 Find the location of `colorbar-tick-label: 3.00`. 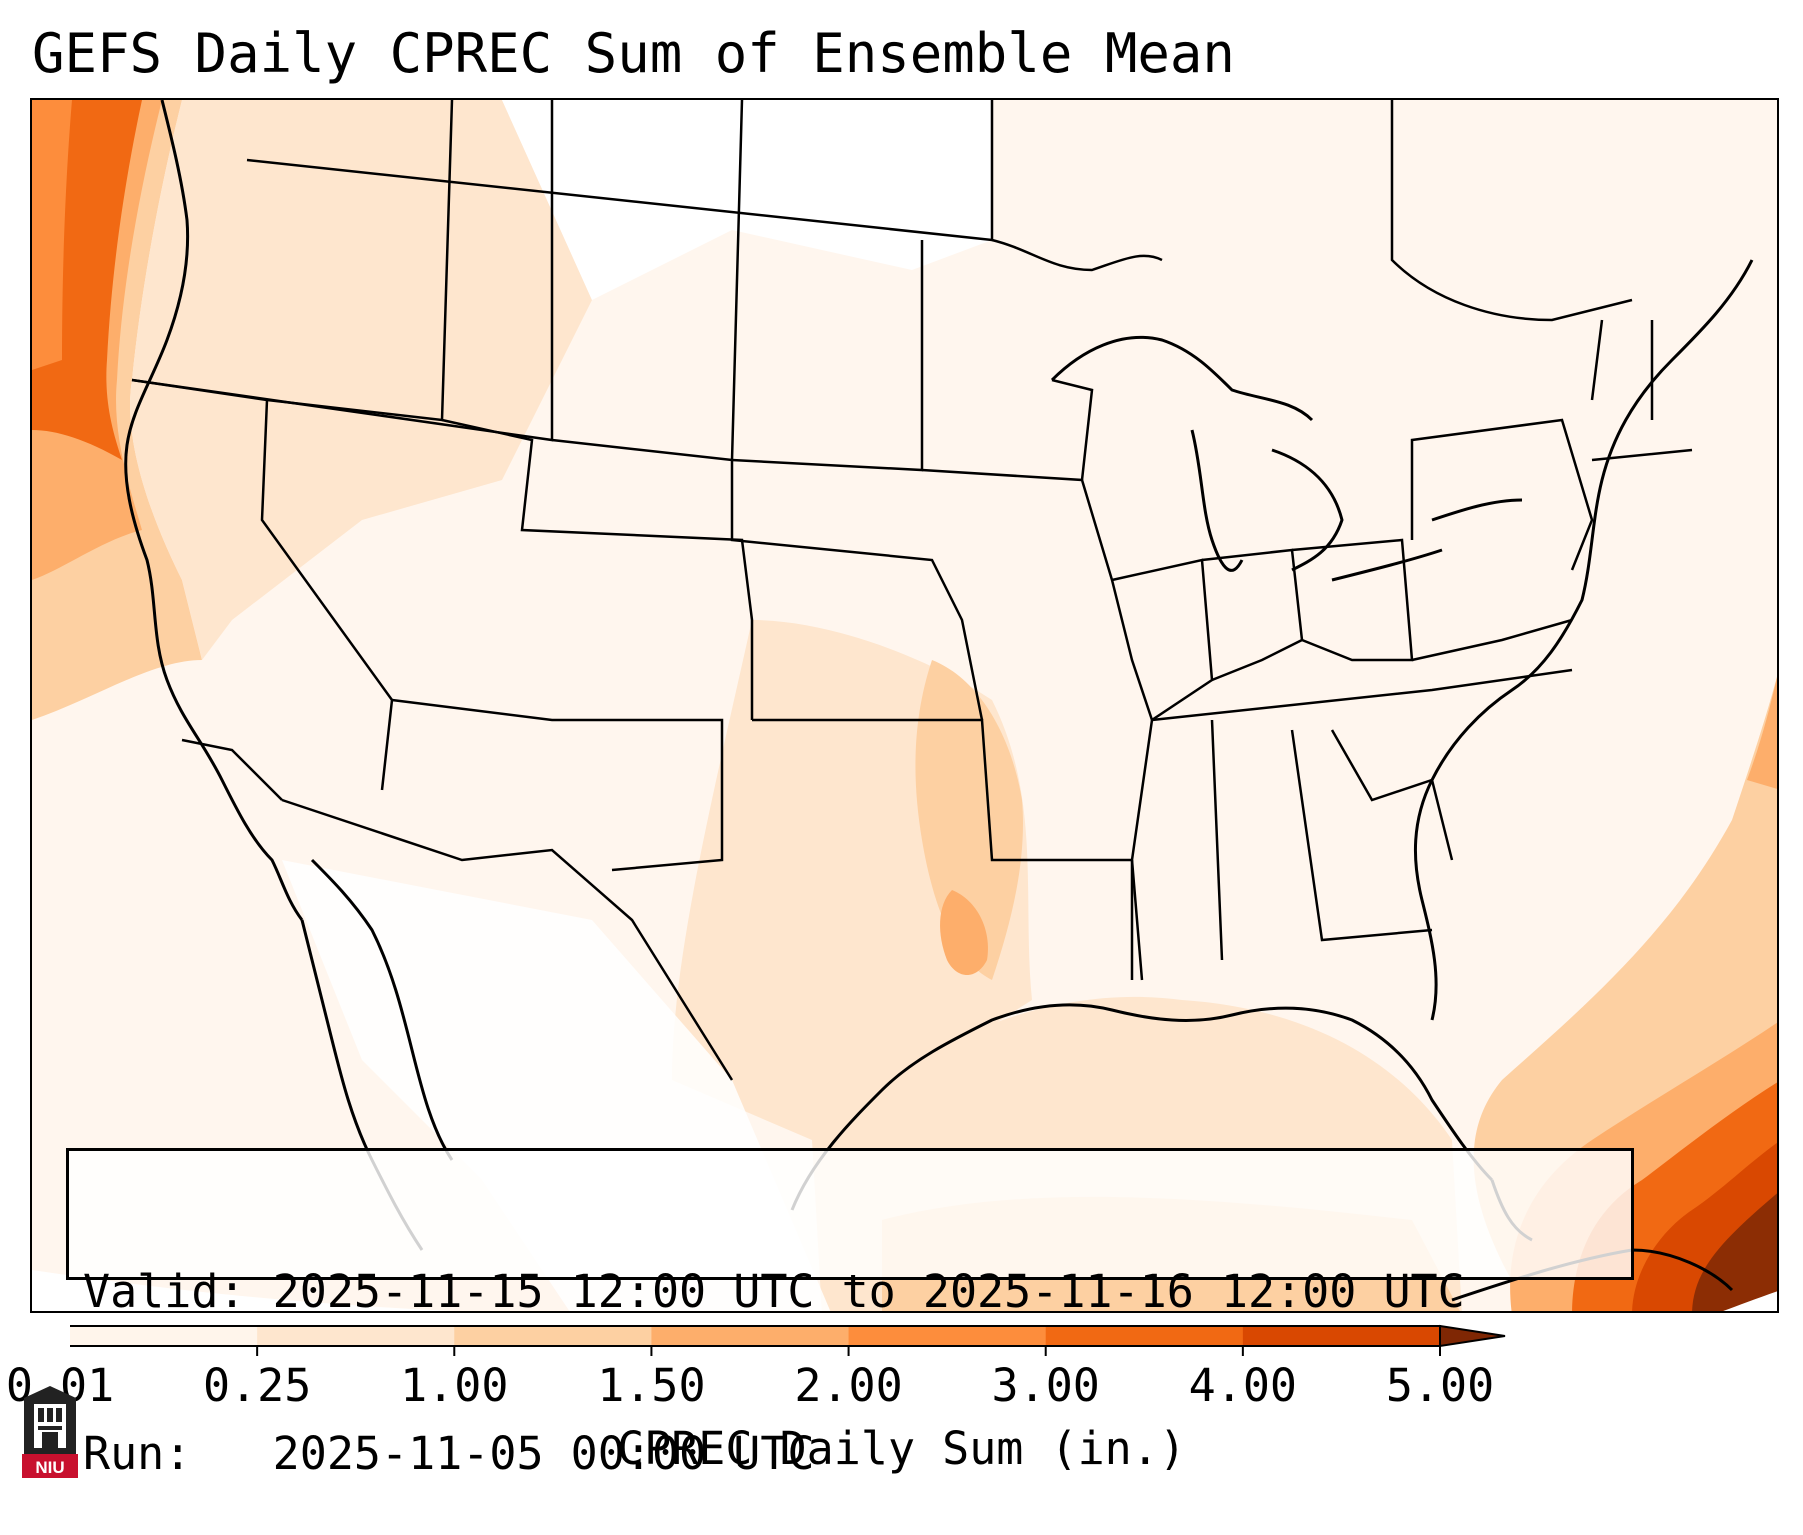

colorbar-tick-label: 3.00 is located at coordinates (1045, 1385).